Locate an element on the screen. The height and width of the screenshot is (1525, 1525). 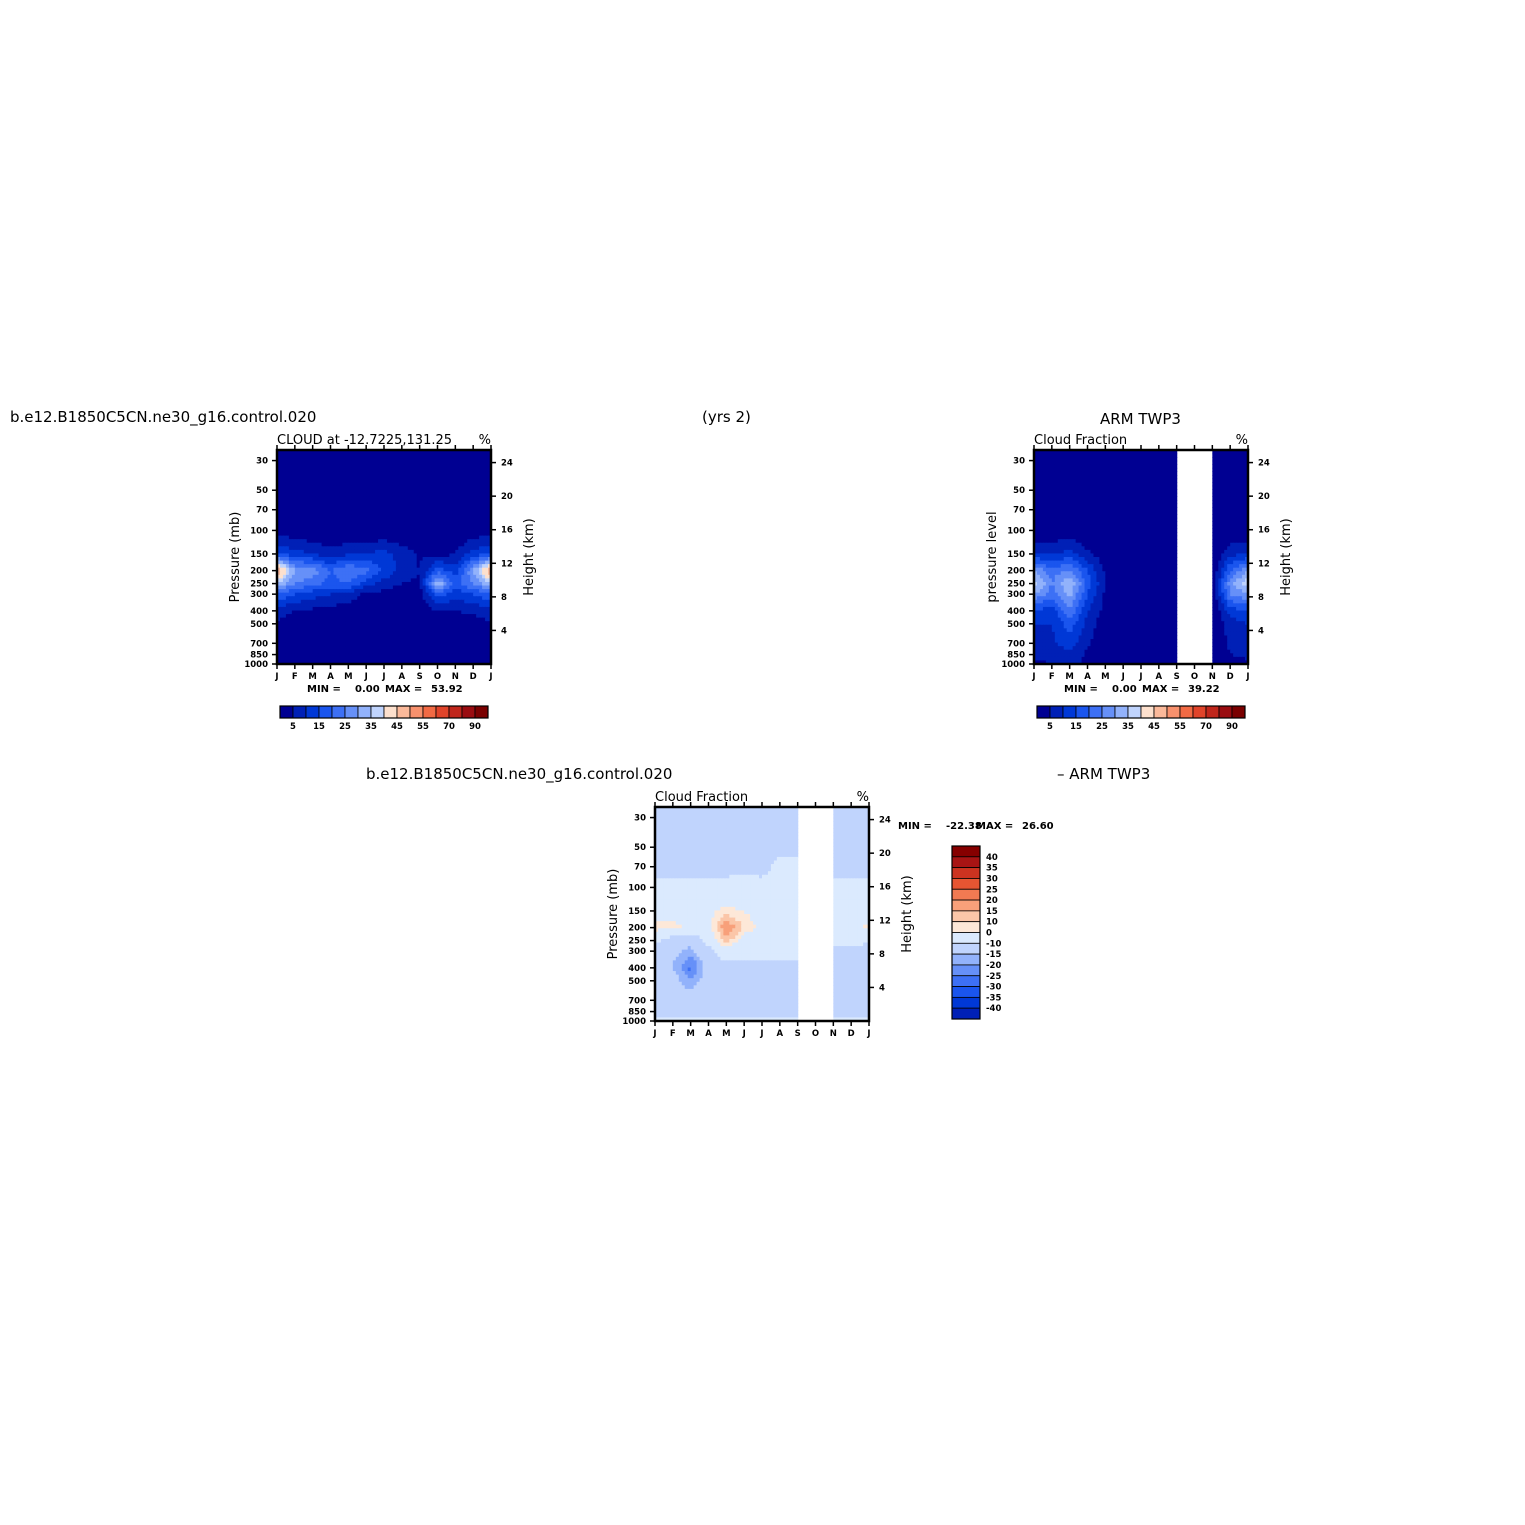
y-right-tick-label: 12 is located at coordinates (507, 564).